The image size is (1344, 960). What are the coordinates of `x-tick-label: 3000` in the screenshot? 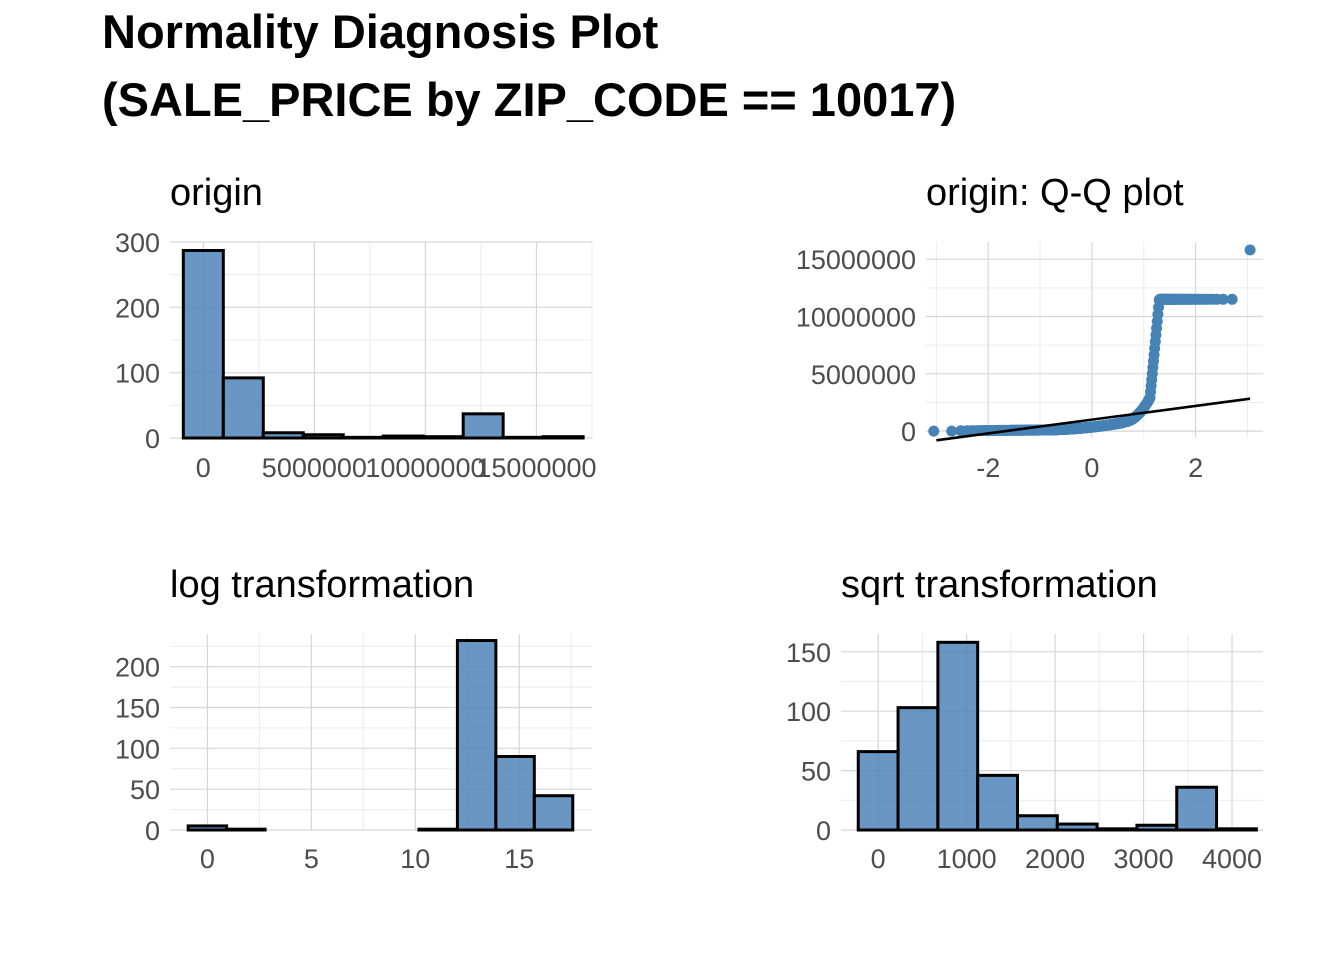 It's located at (1144, 859).